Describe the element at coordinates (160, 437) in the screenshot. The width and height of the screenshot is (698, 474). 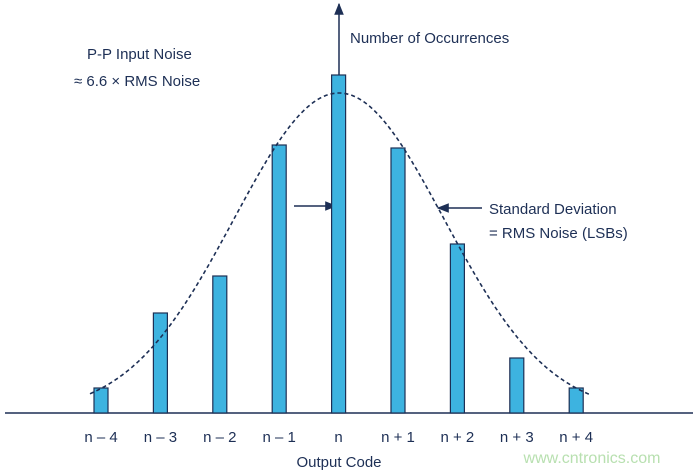
I see `x-tick-label: n – 3` at that location.